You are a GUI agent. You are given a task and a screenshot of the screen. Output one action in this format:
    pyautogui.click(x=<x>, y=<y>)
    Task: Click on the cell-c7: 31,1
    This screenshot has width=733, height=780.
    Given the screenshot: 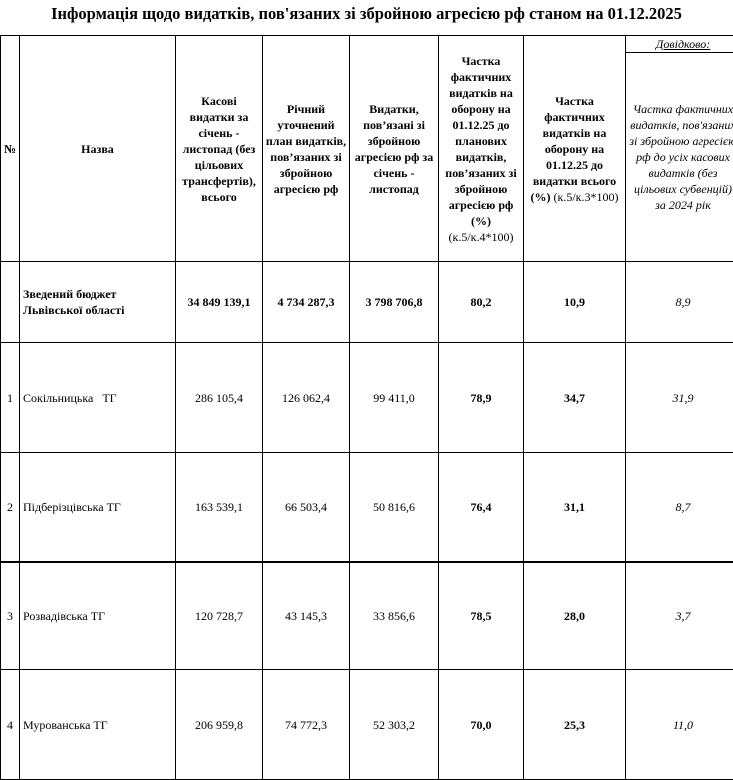 What is the action you would take?
    pyautogui.click(x=575, y=507)
    